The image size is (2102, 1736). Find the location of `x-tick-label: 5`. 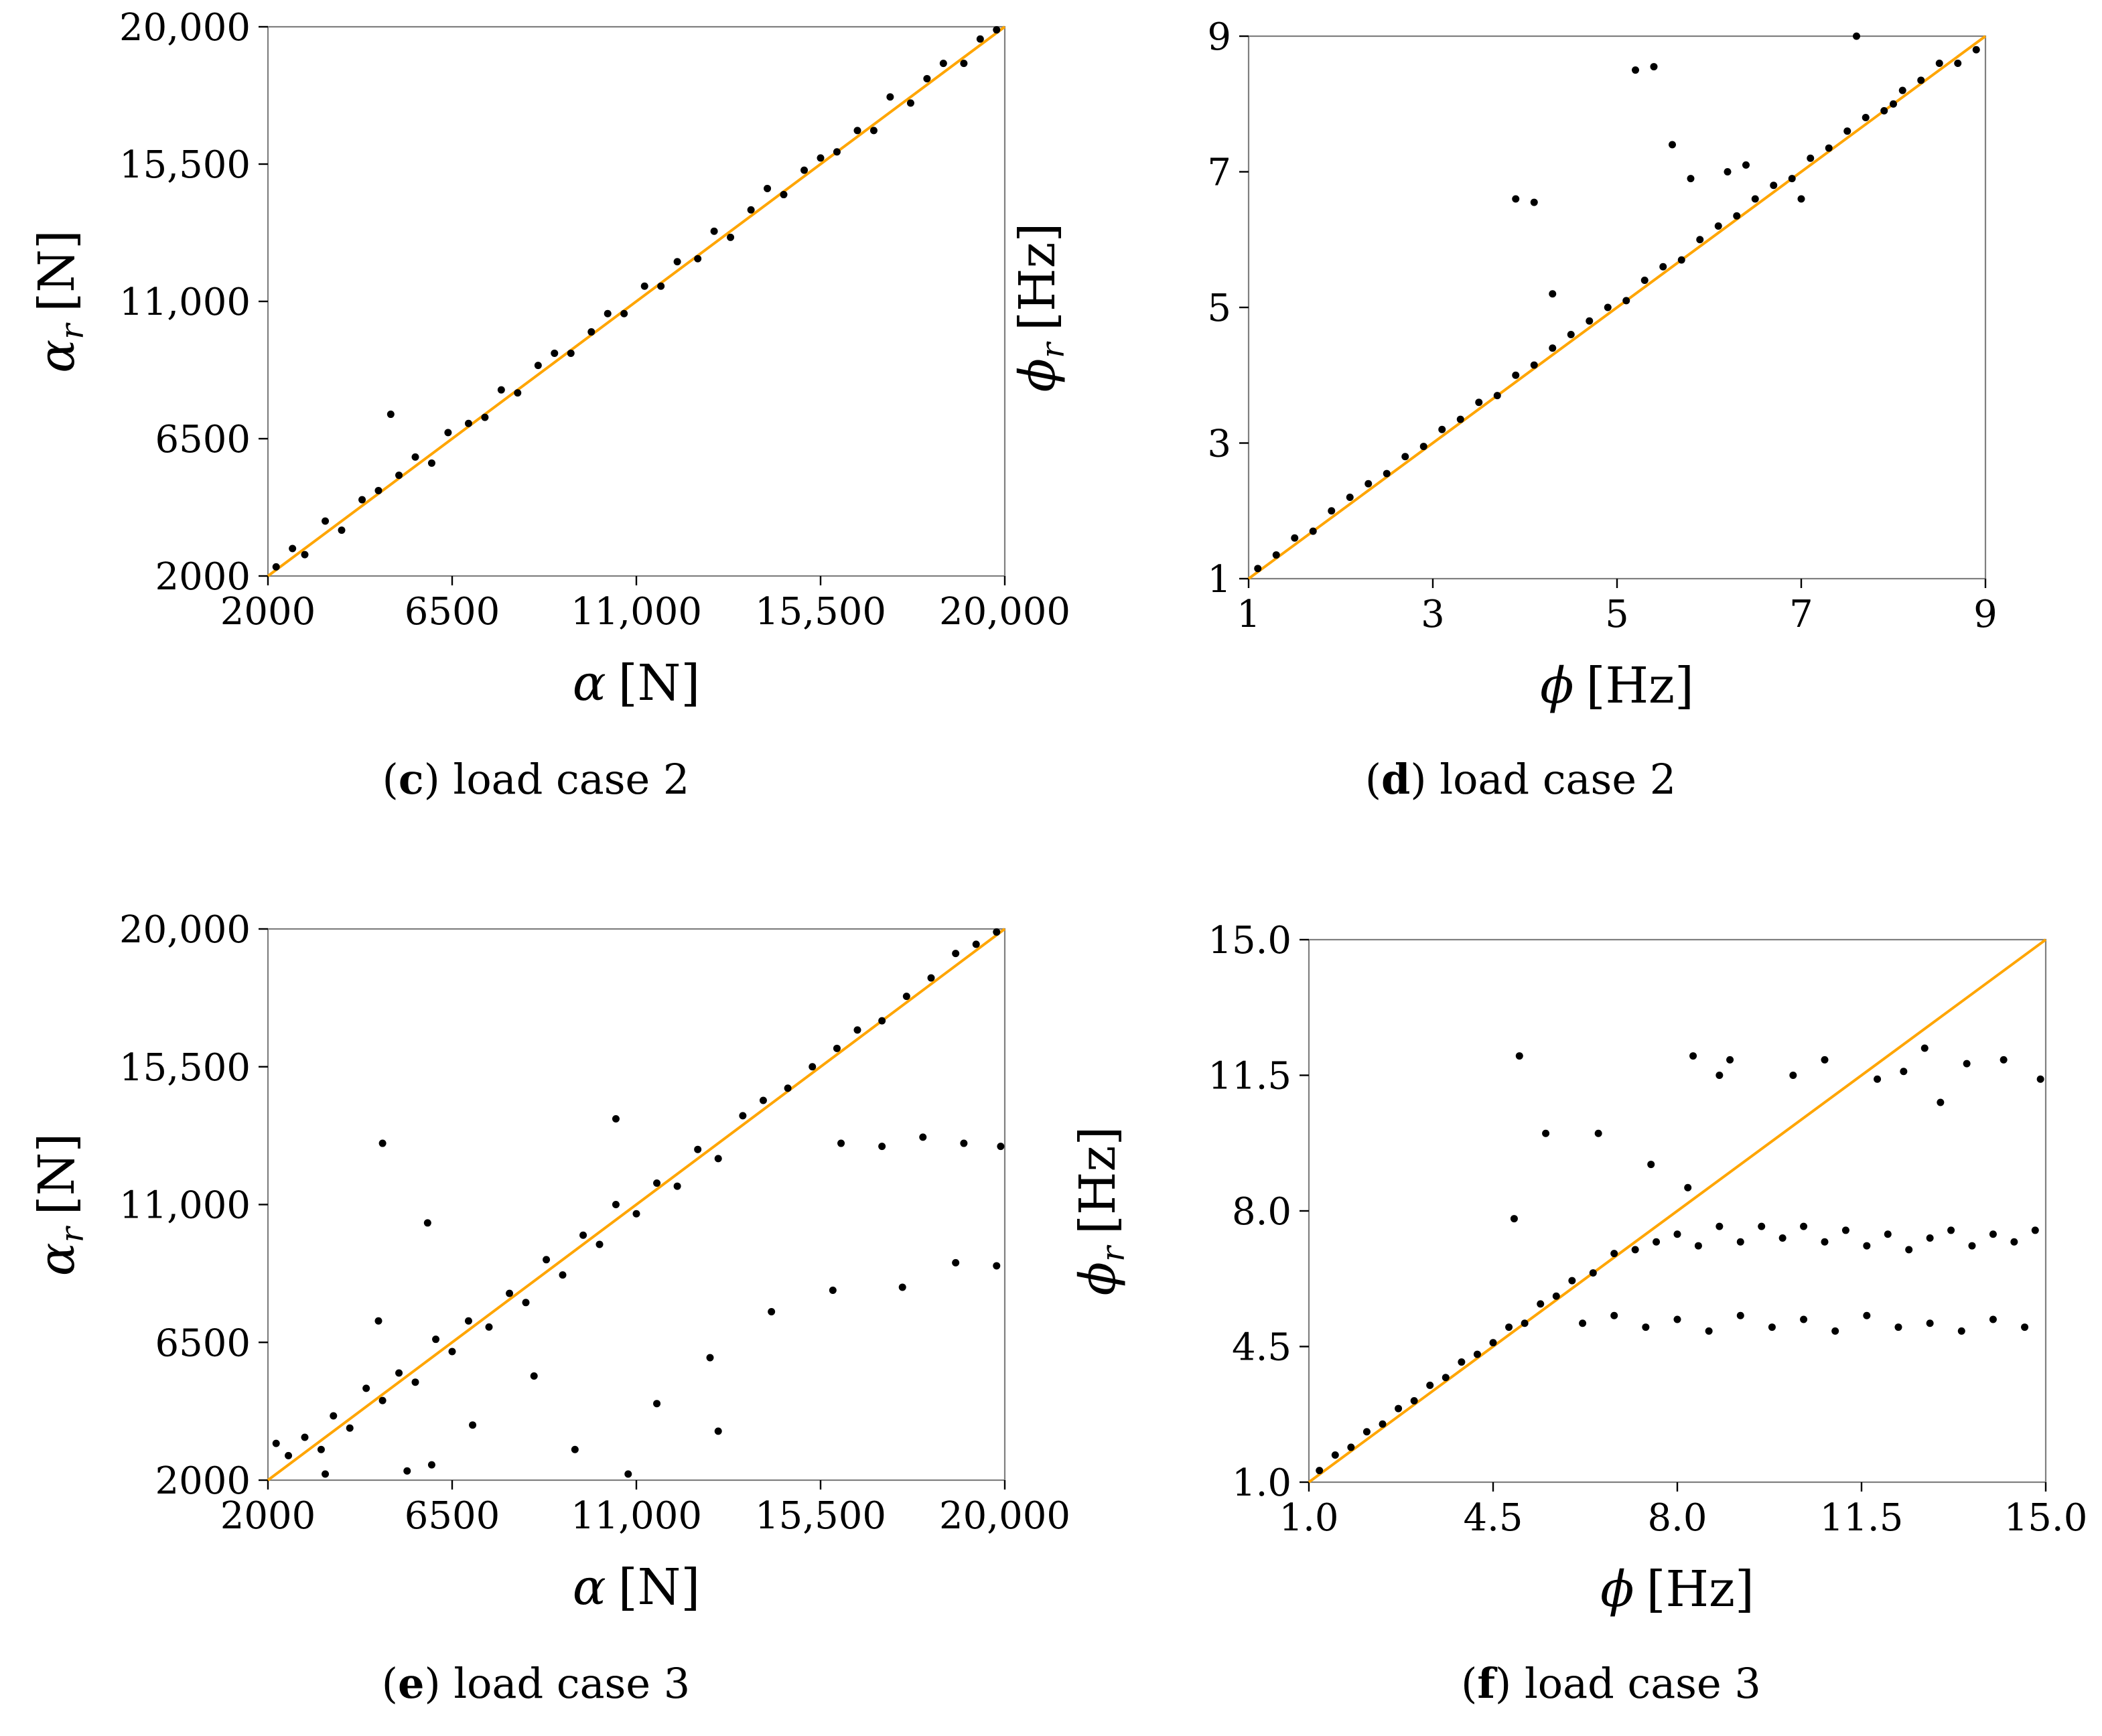

x-tick-label: 5 is located at coordinates (1617, 614).